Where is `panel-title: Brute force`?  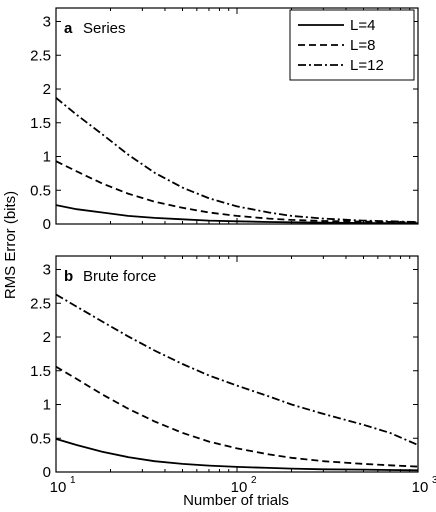
panel-title: Brute force is located at coordinates (119, 276).